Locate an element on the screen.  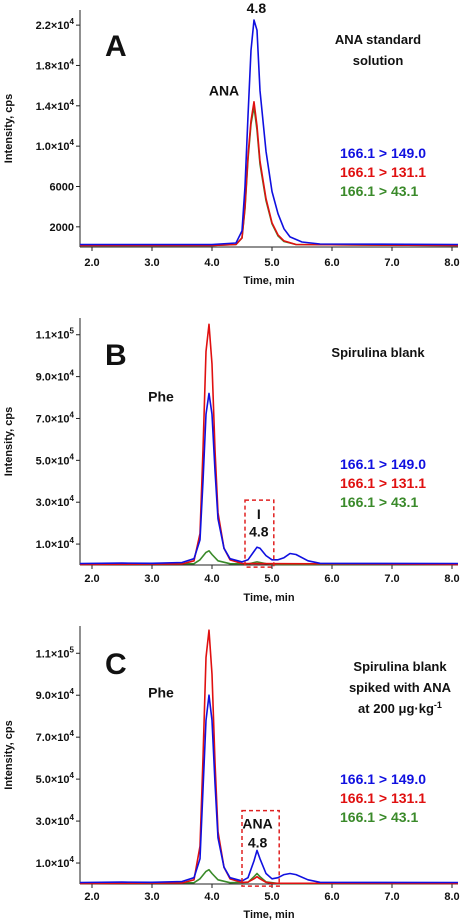
y-tick-label: 6000 is located at coordinates (62, 187).